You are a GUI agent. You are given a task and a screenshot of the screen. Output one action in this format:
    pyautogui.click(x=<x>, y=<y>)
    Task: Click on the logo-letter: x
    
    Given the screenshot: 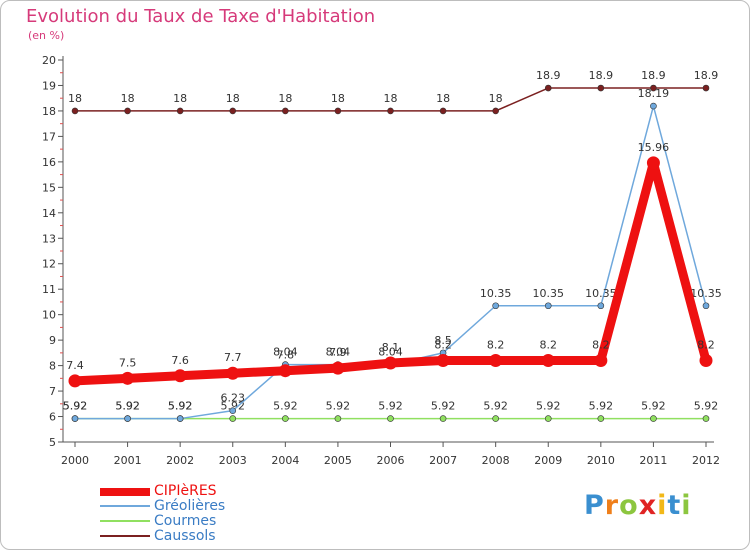 What is the action you would take?
    pyautogui.click(x=648, y=505)
    